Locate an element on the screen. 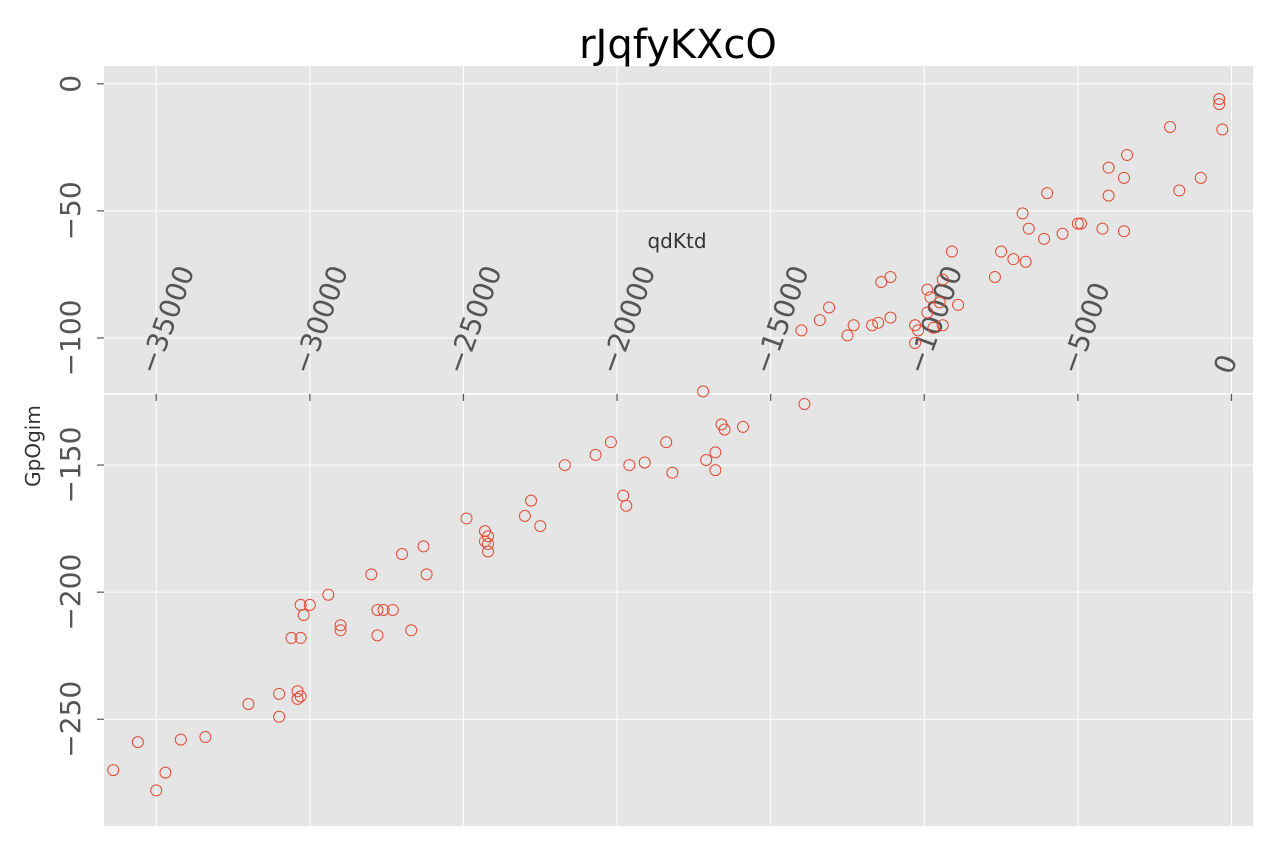 The width and height of the screenshot is (1278, 852). y-tick-label: −250 is located at coordinates (70, 719).